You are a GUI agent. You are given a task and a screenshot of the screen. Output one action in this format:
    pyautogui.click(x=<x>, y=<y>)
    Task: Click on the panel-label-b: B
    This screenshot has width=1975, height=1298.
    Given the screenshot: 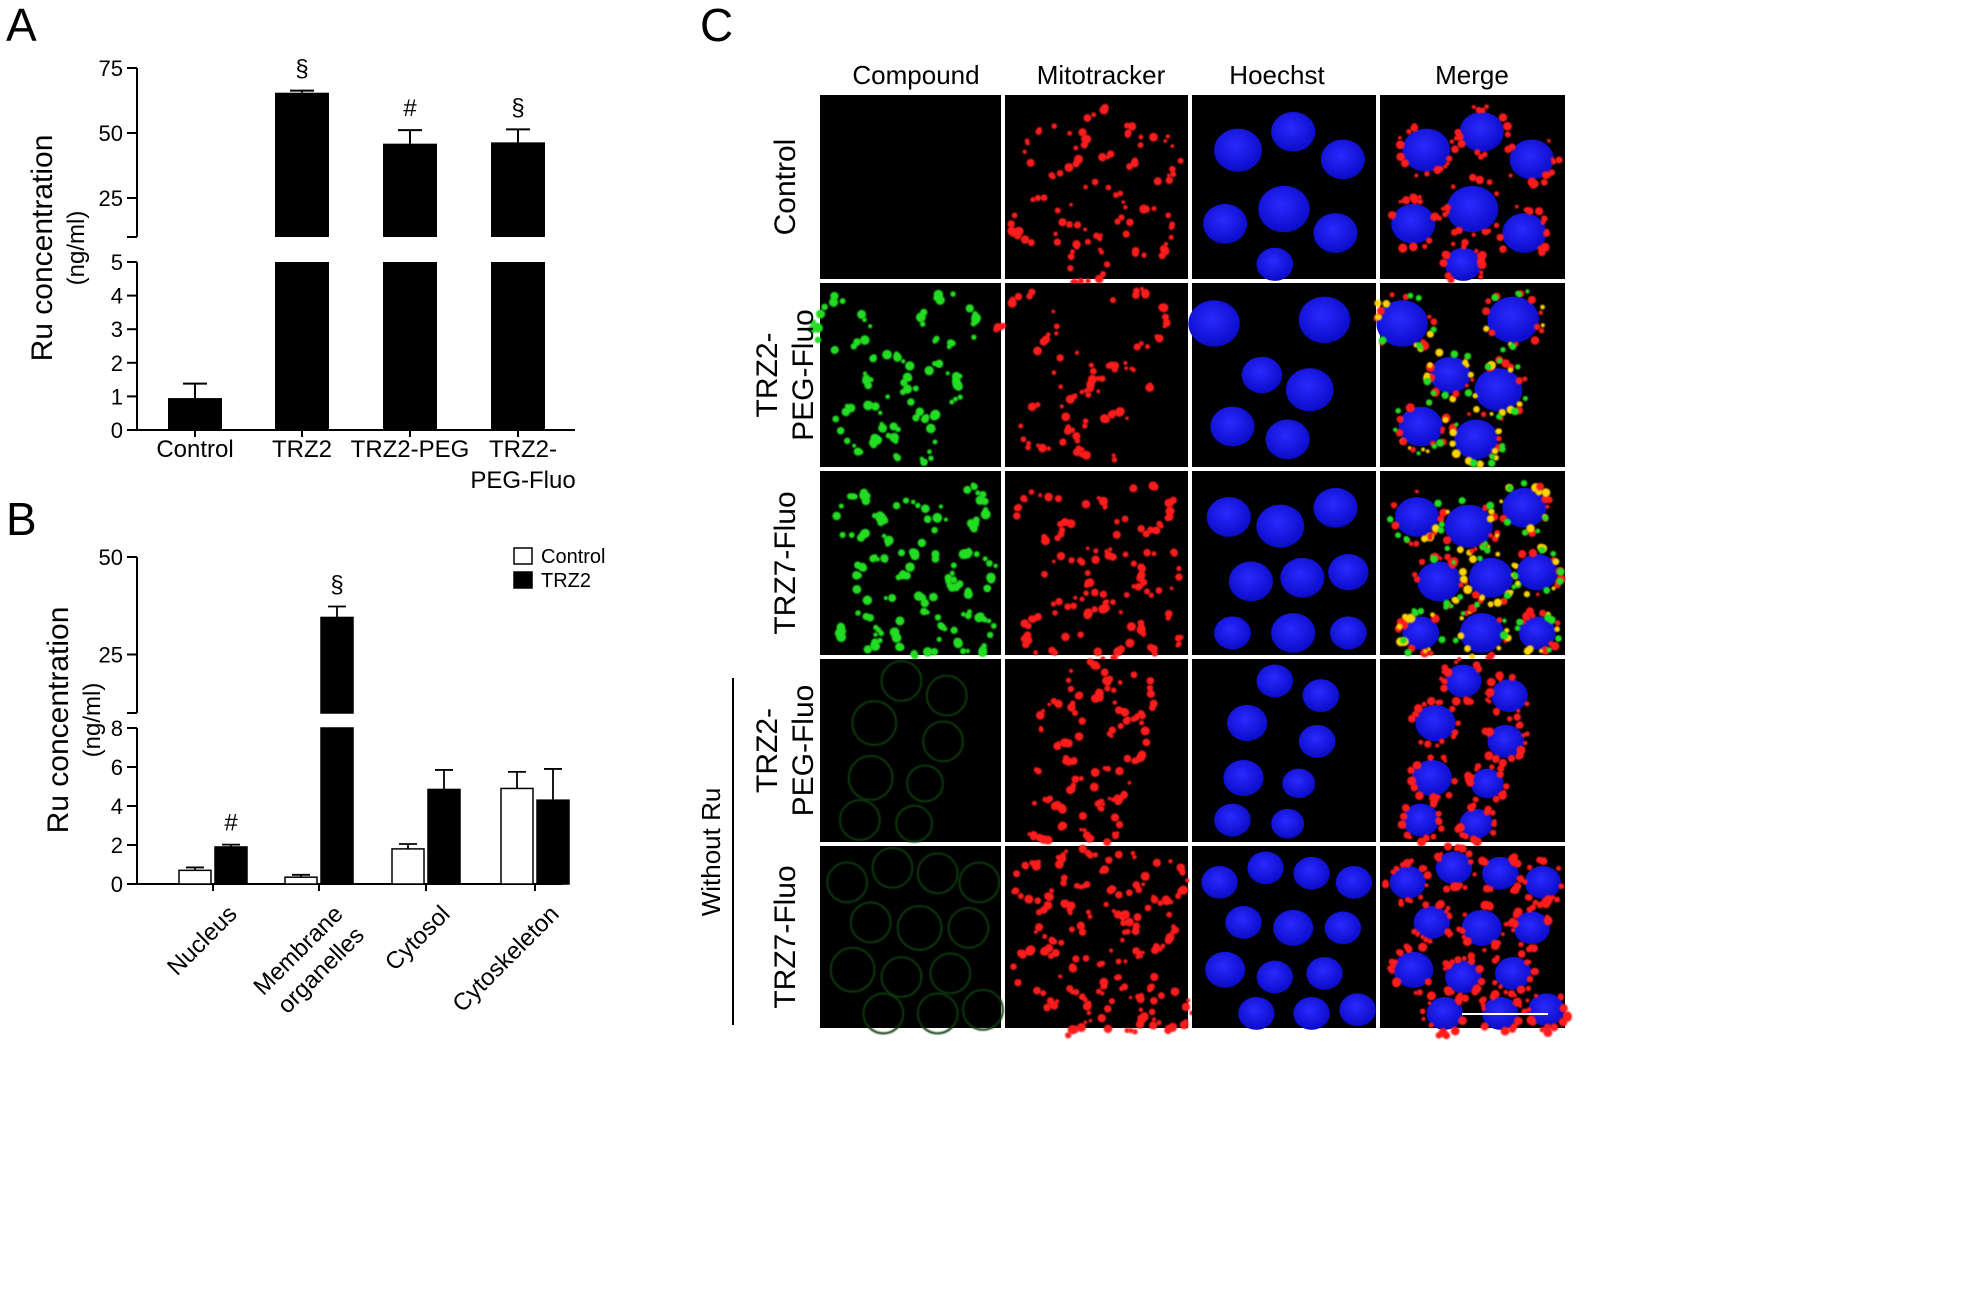 What is the action you would take?
    pyautogui.click(x=21, y=519)
    